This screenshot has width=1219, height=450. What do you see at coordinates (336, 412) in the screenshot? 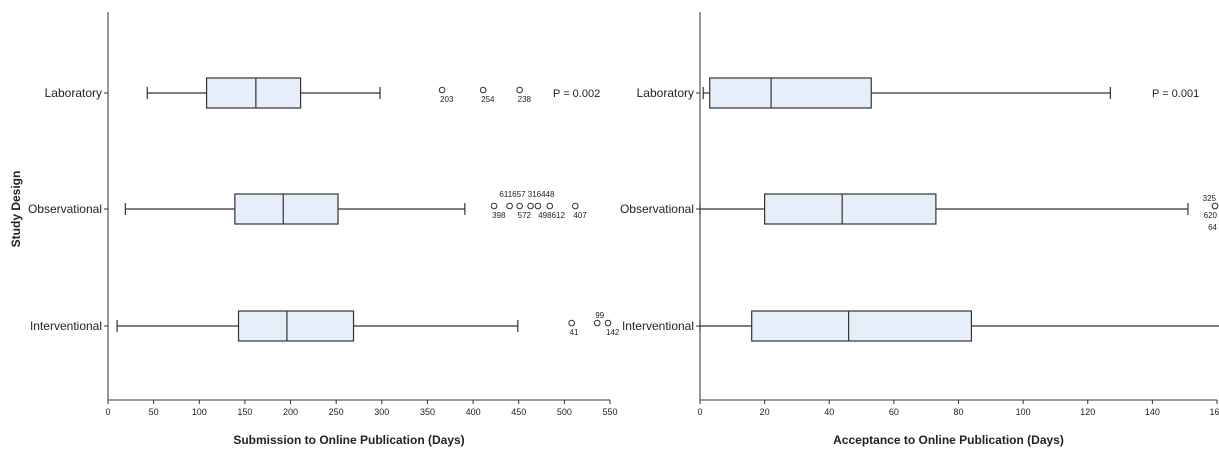
I see `x-tick-label: 250` at bounding box center [336, 412].